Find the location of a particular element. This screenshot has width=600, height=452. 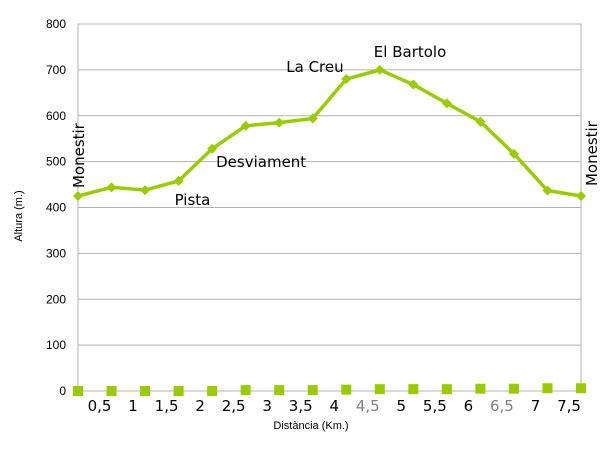

y-tick-labels: 0 100 200 300 400 500 600 700 800 is located at coordinates (56, 207).